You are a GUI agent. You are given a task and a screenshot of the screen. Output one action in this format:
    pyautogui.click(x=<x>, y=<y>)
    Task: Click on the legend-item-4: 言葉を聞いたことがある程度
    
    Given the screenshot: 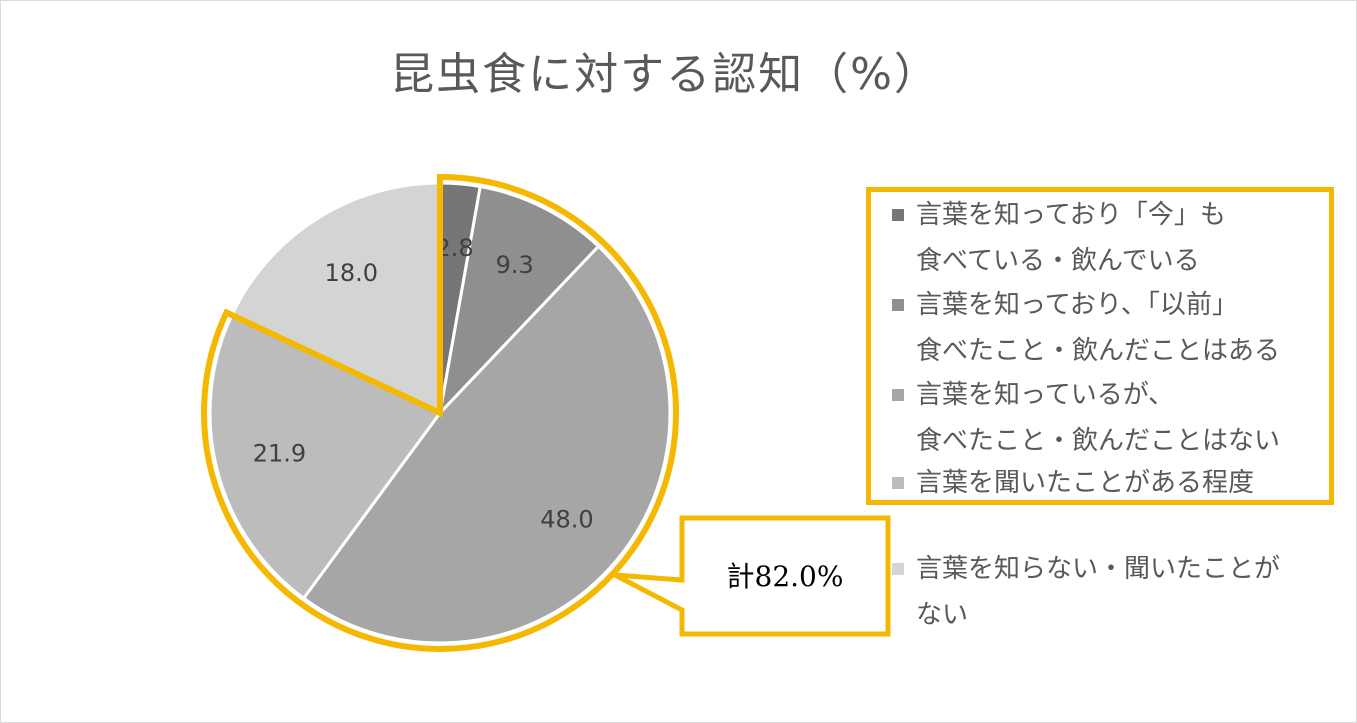 What is the action you would take?
    pyautogui.click(x=1073, y=483)
    